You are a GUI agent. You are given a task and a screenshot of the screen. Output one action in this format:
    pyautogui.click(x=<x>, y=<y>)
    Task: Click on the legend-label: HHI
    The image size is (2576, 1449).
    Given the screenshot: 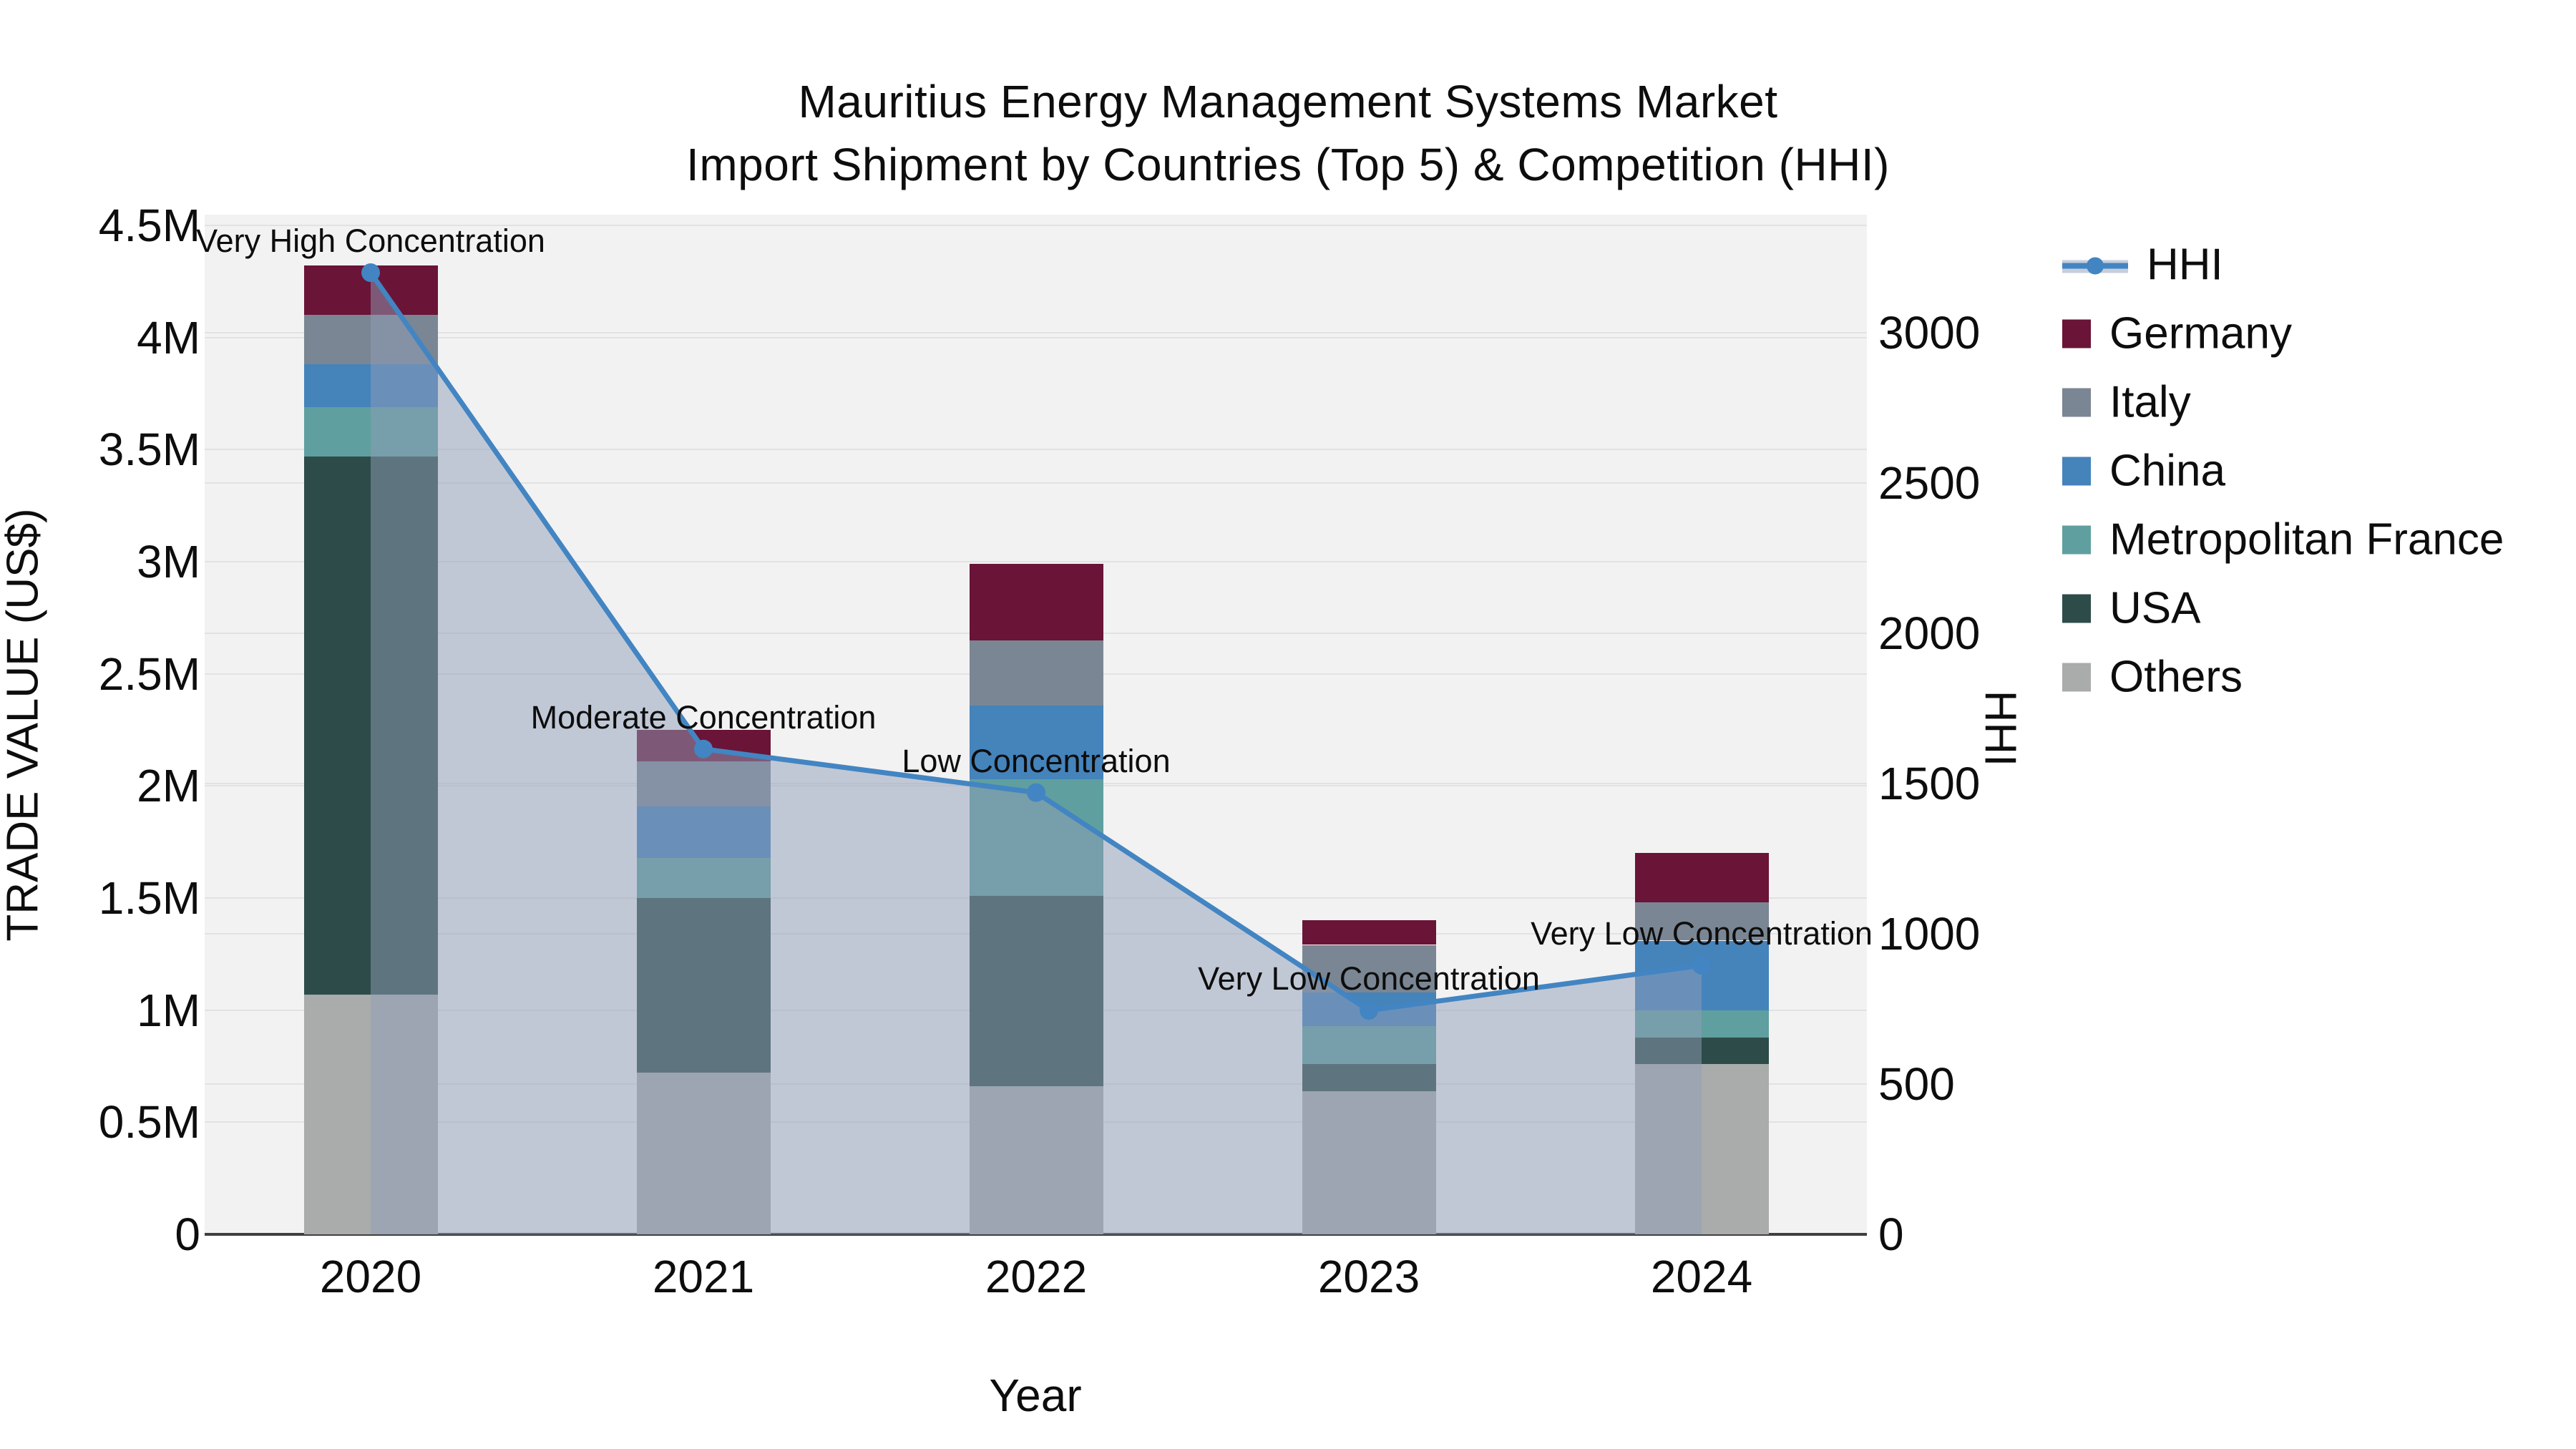 What is the action you would take?
    pyautogui.click(x=2185, y=265)
    